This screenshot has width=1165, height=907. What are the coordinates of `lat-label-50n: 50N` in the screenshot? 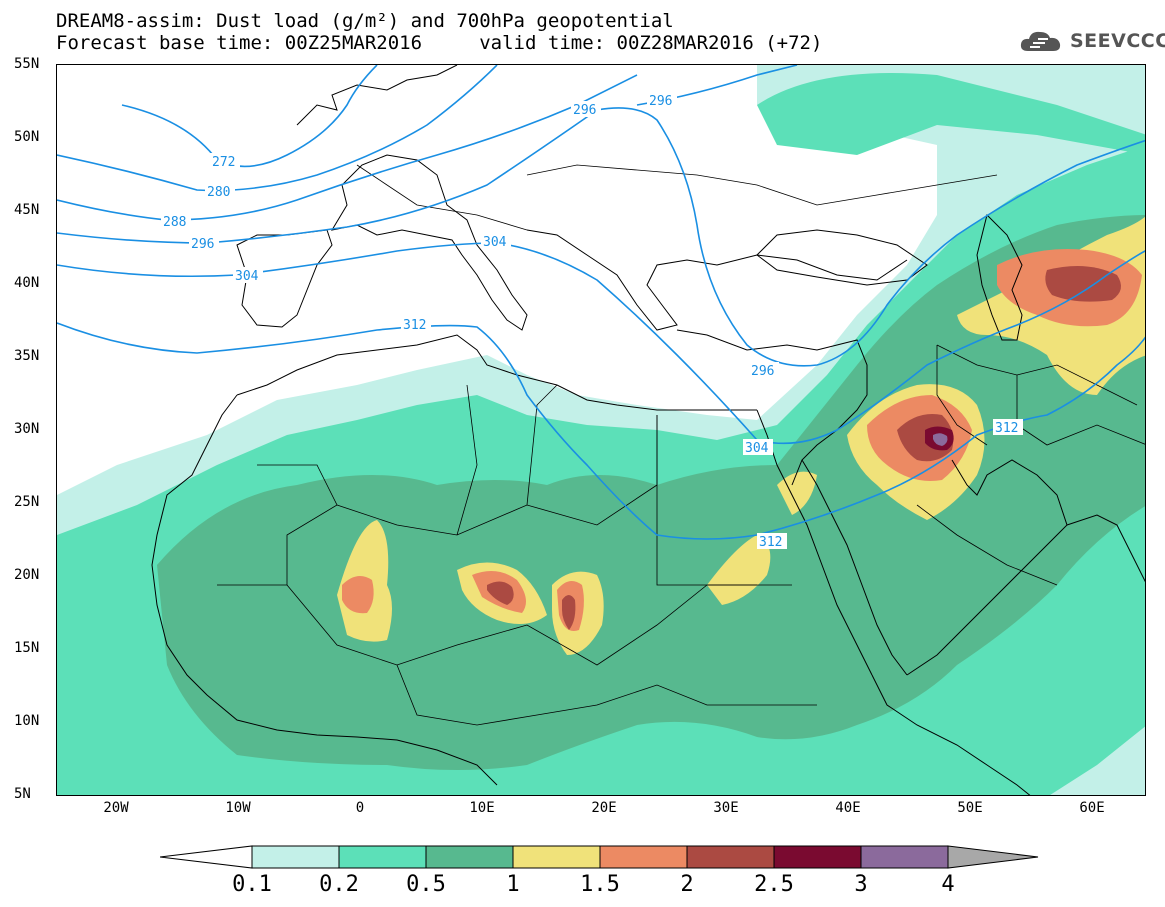 It's located at (27, 137).